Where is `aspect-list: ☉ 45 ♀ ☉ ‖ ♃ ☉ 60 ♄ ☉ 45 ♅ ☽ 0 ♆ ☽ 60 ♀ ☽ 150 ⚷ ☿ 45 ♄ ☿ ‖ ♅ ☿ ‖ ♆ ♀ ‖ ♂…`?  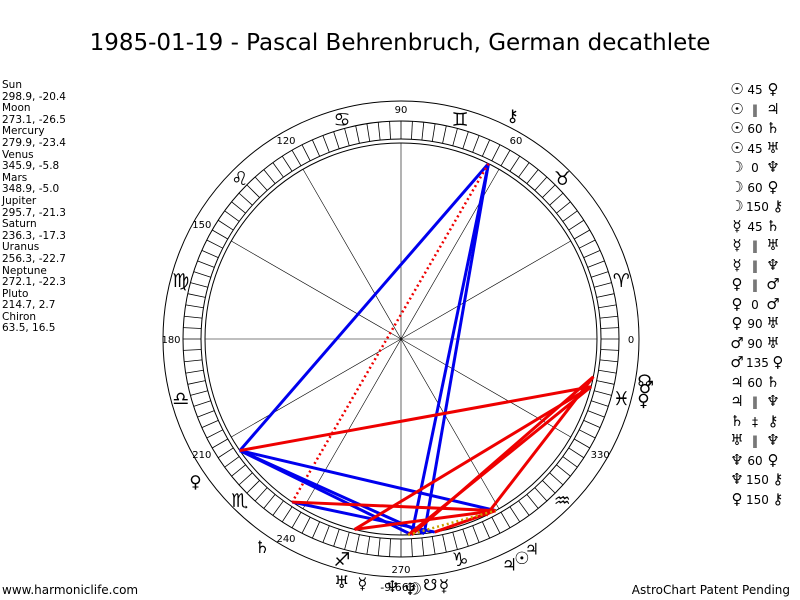
aspect-list: ☉ 45 ♀ ☉ ‖ ♃ ☉ 60 ♄ ☉ 45 ♅ ☽ 0 ♆ ☽ 60 ♀ ☽ 150 ⚷ ☿ 45 ♄ ☿ ‖ ♅ ☿ ‖ ♆ ♀ ‖ ♂… is located at coordinates (757, 294).